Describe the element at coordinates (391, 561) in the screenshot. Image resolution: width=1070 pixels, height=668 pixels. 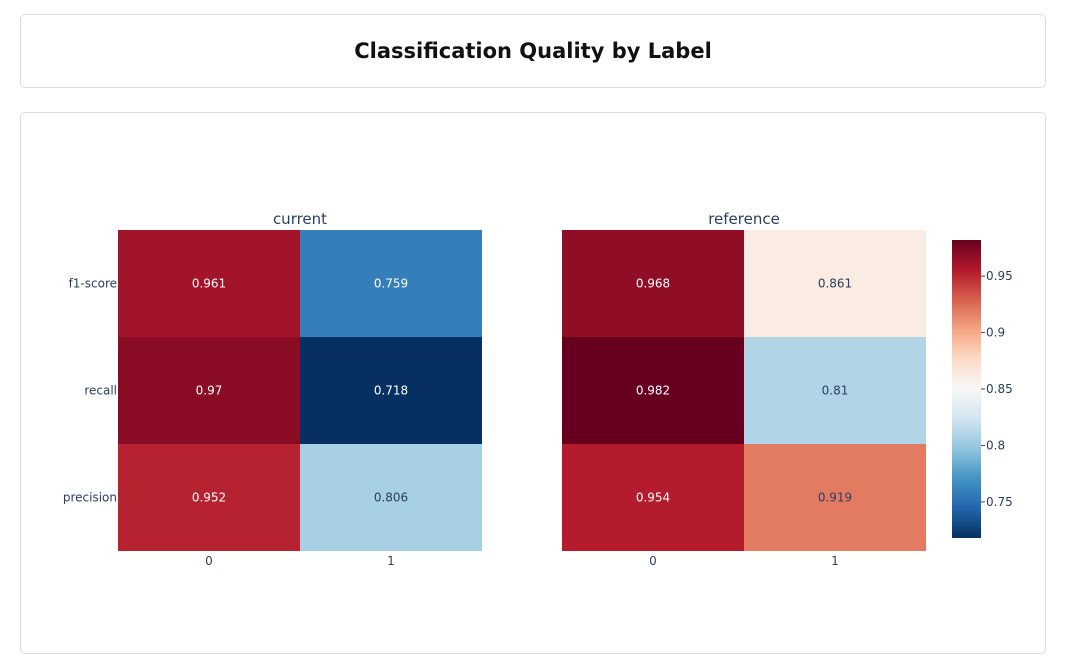
I see `x-tick-current-1: 1` at that location.